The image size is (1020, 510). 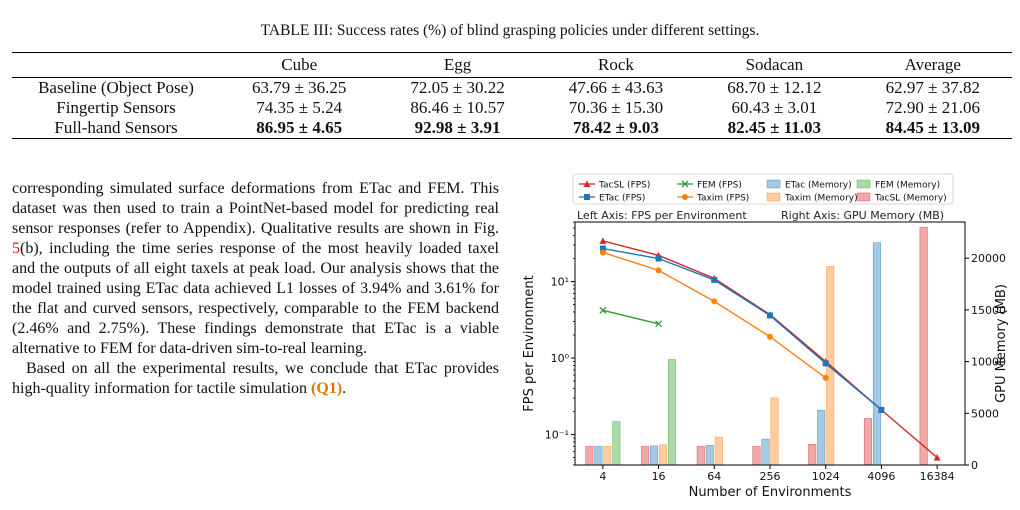 What do you see at coordinates (616, 127) in the screenshot?
I see `table-cell-best: 78.42 ± 9.03` at bounding box center [616, 127].